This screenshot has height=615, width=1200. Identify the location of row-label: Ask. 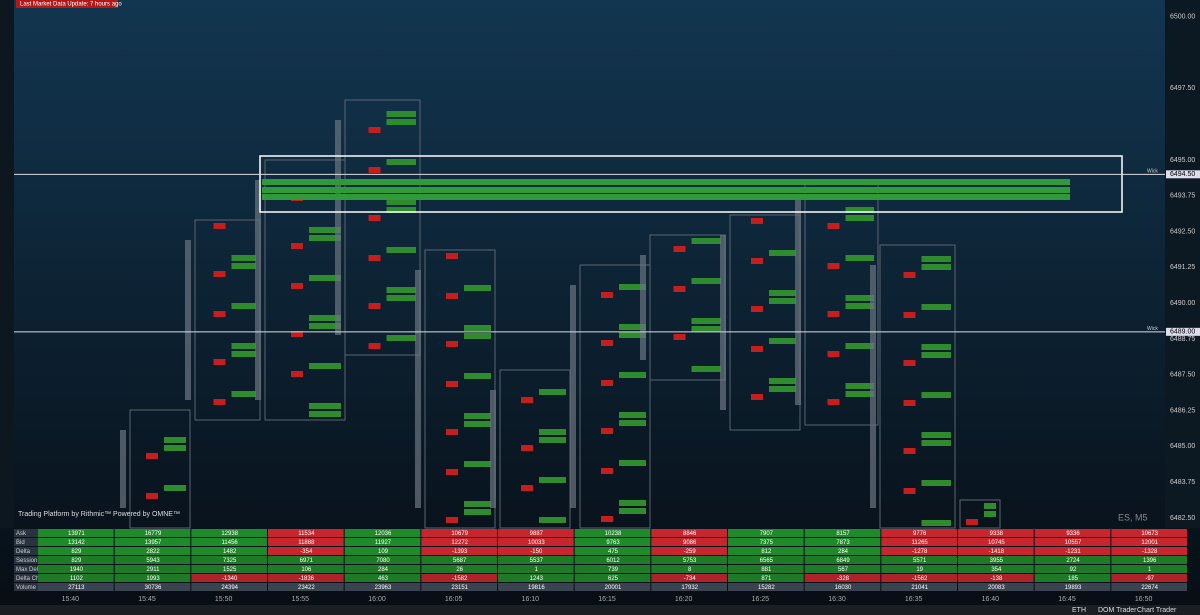
(21, 534).